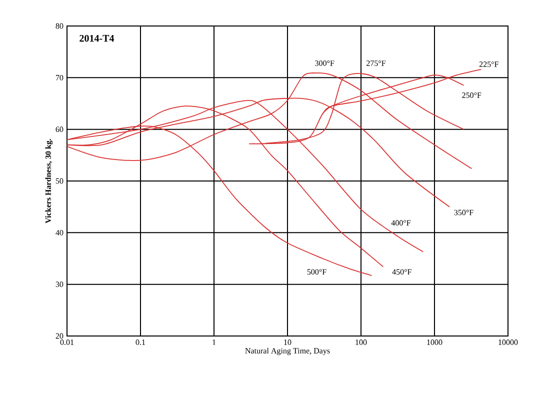  I want to click on annotation: 225°F, so click(488, 64).